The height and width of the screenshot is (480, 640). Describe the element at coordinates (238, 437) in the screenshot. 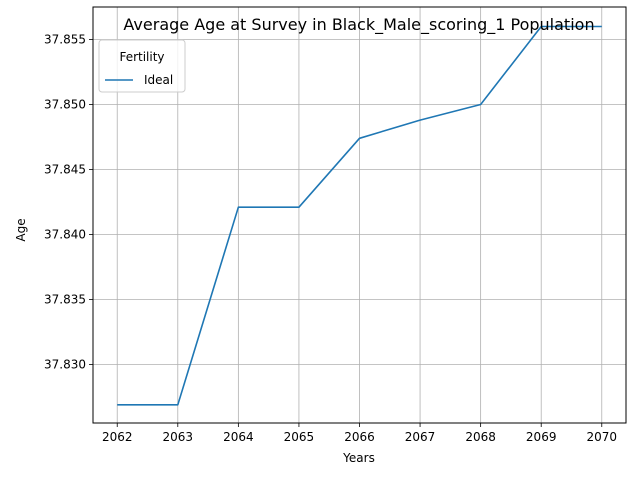

I see `x-tick-label: 2064` at that location.